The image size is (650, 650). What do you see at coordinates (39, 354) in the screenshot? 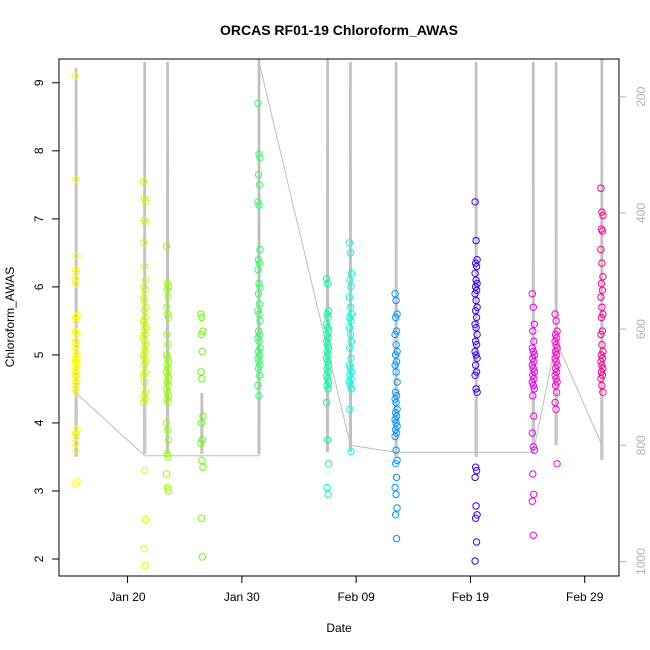
I see `y-tick-label-5: 5` at bounding box center [39, 354].